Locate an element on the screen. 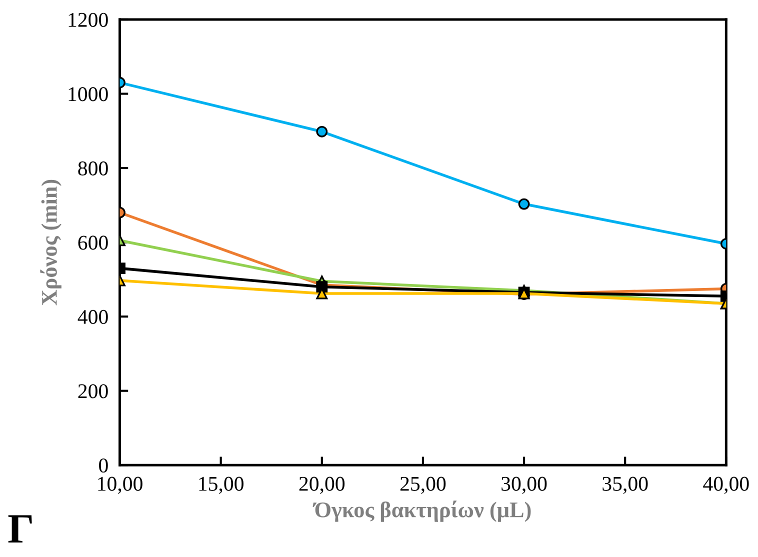 The image size is (758, 557). y-tick-label: 400 is located at coordinates (93, 317).